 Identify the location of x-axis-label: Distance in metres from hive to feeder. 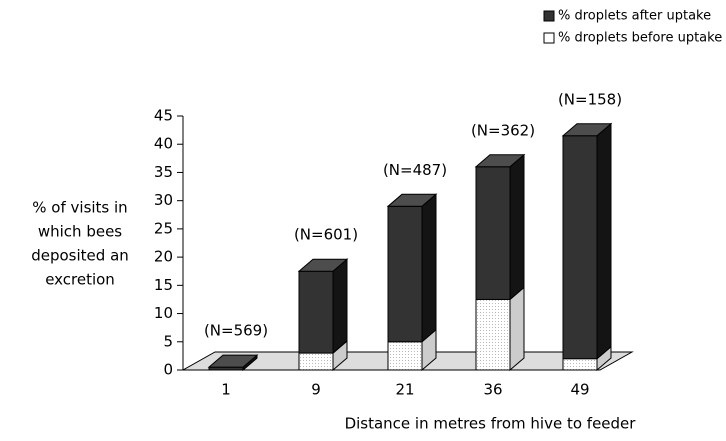
(491, 424).